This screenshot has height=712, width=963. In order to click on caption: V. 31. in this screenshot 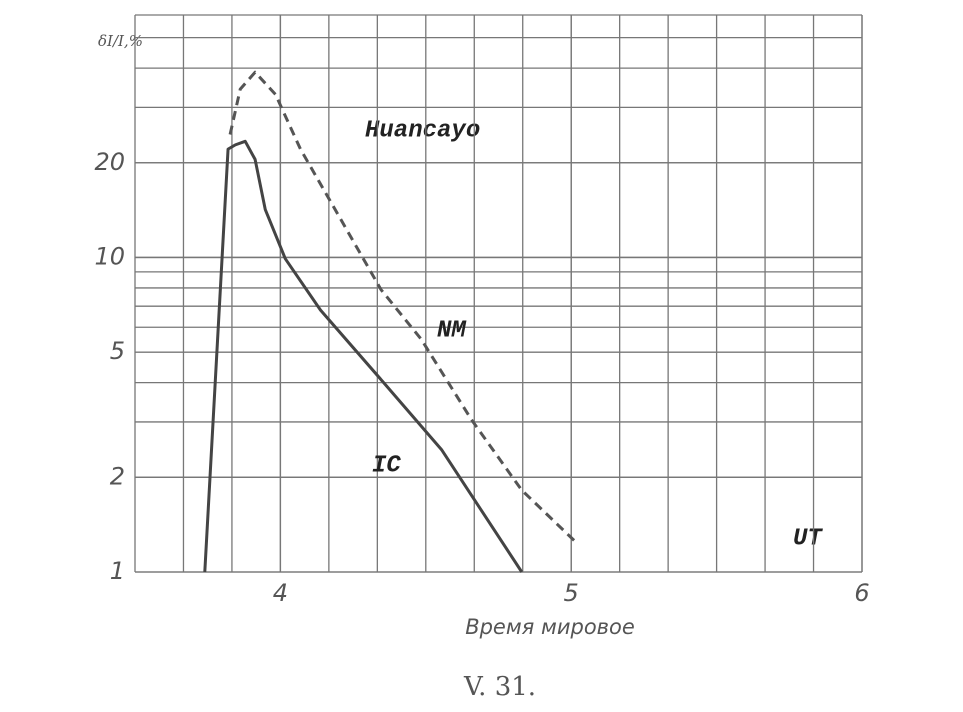, I will do `click(499, 687)`.